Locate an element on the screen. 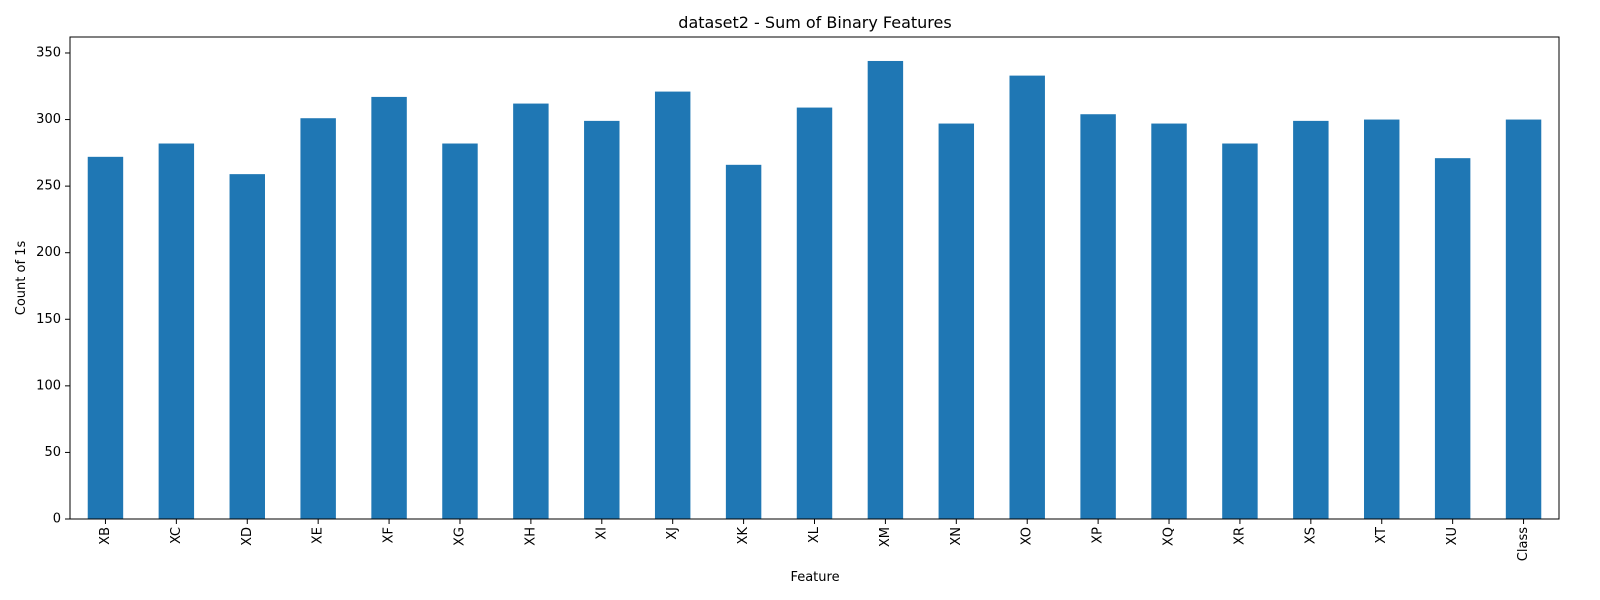  x-tick-label: XL is located at coordinates (814, 534).